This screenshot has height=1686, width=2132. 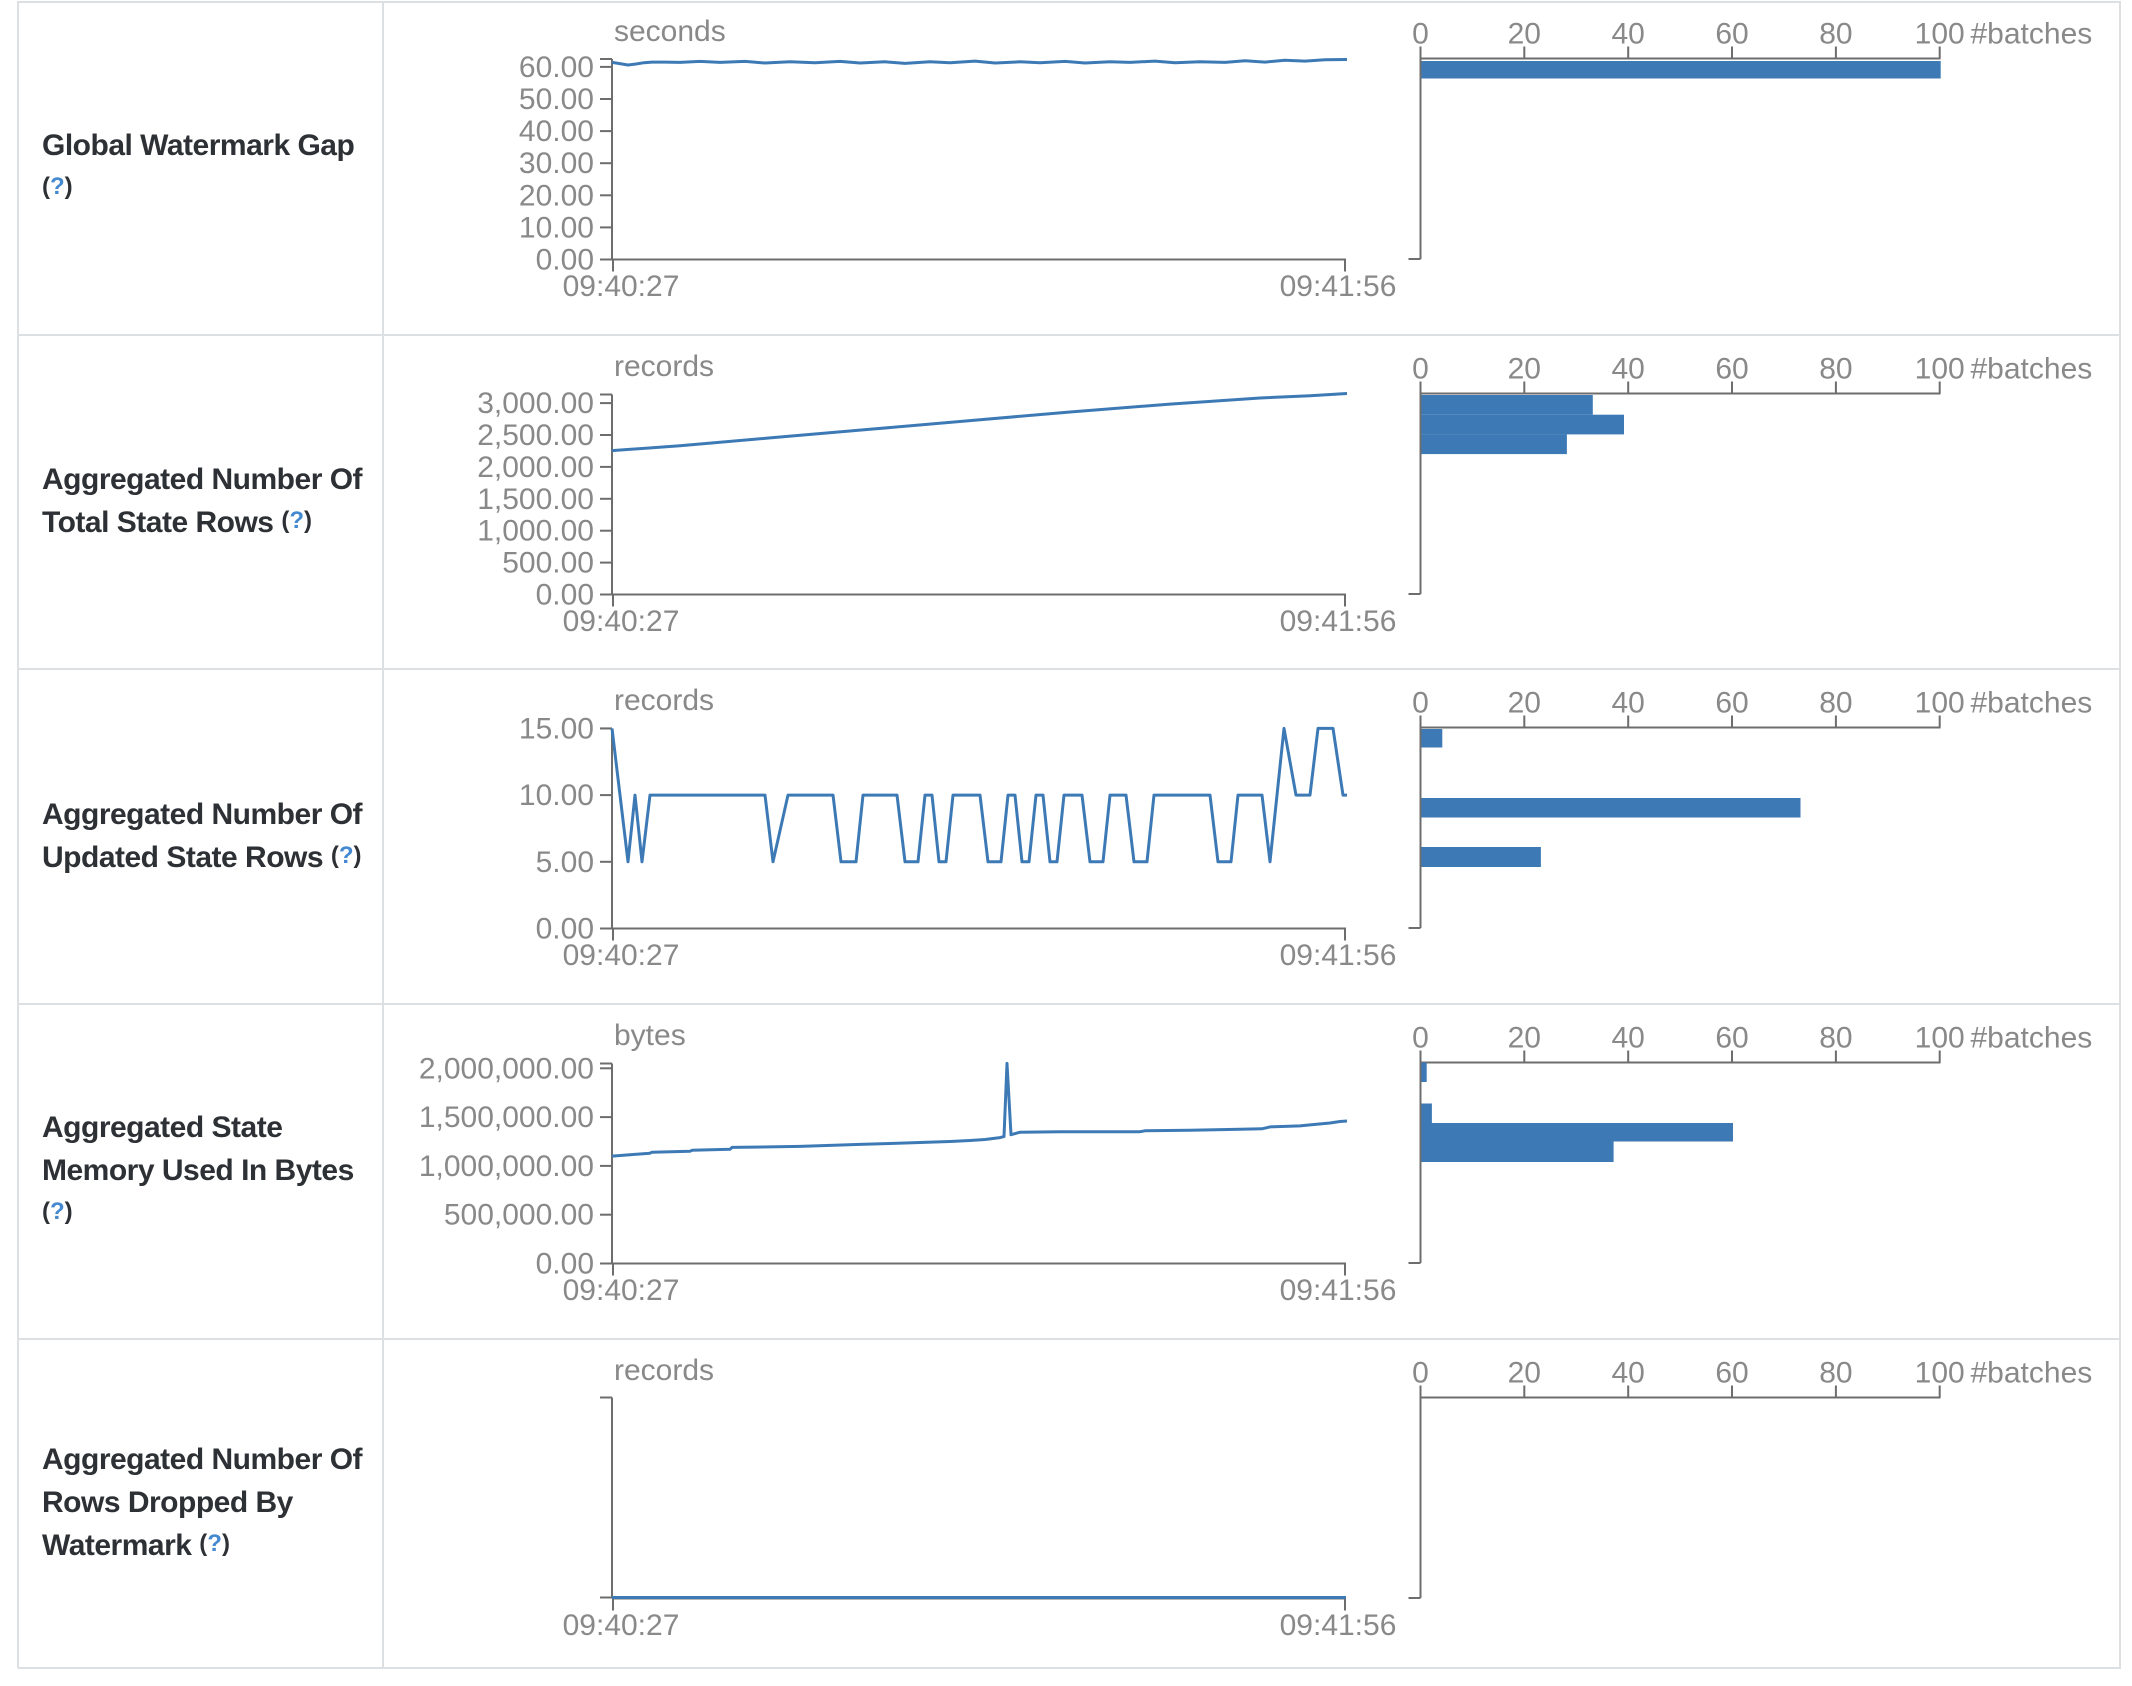 I want to click on svg-text: 30.00, so click(x=556, y=163).